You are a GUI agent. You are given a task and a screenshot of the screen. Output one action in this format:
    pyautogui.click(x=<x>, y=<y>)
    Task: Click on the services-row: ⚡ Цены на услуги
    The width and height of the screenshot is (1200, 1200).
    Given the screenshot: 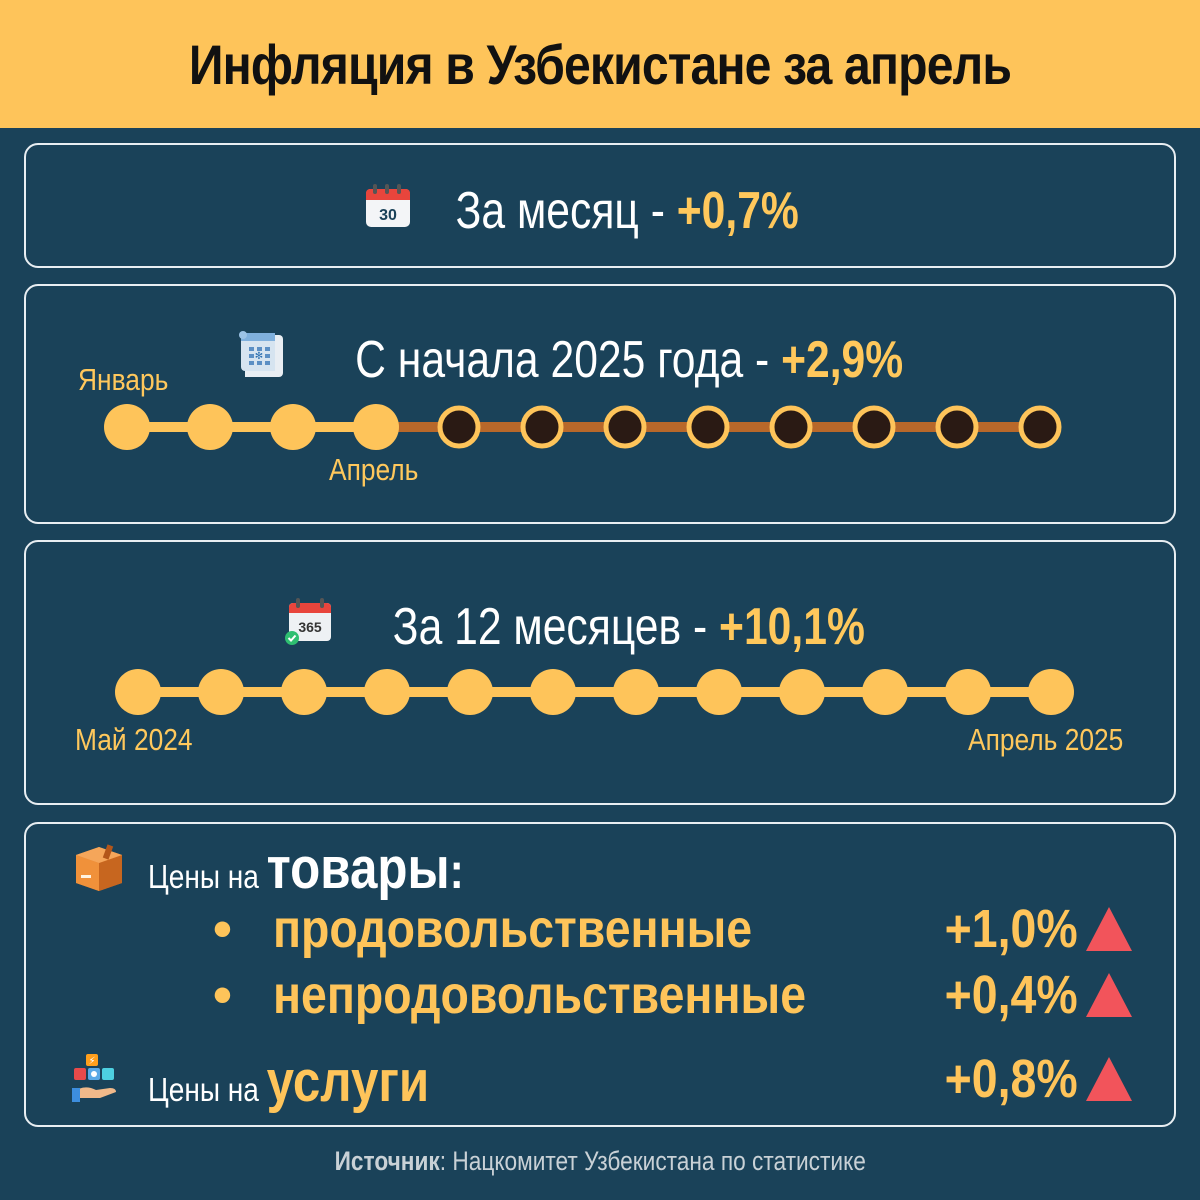 What is the action you would take?
    pyautogui.click(x=275, y=1081)
    